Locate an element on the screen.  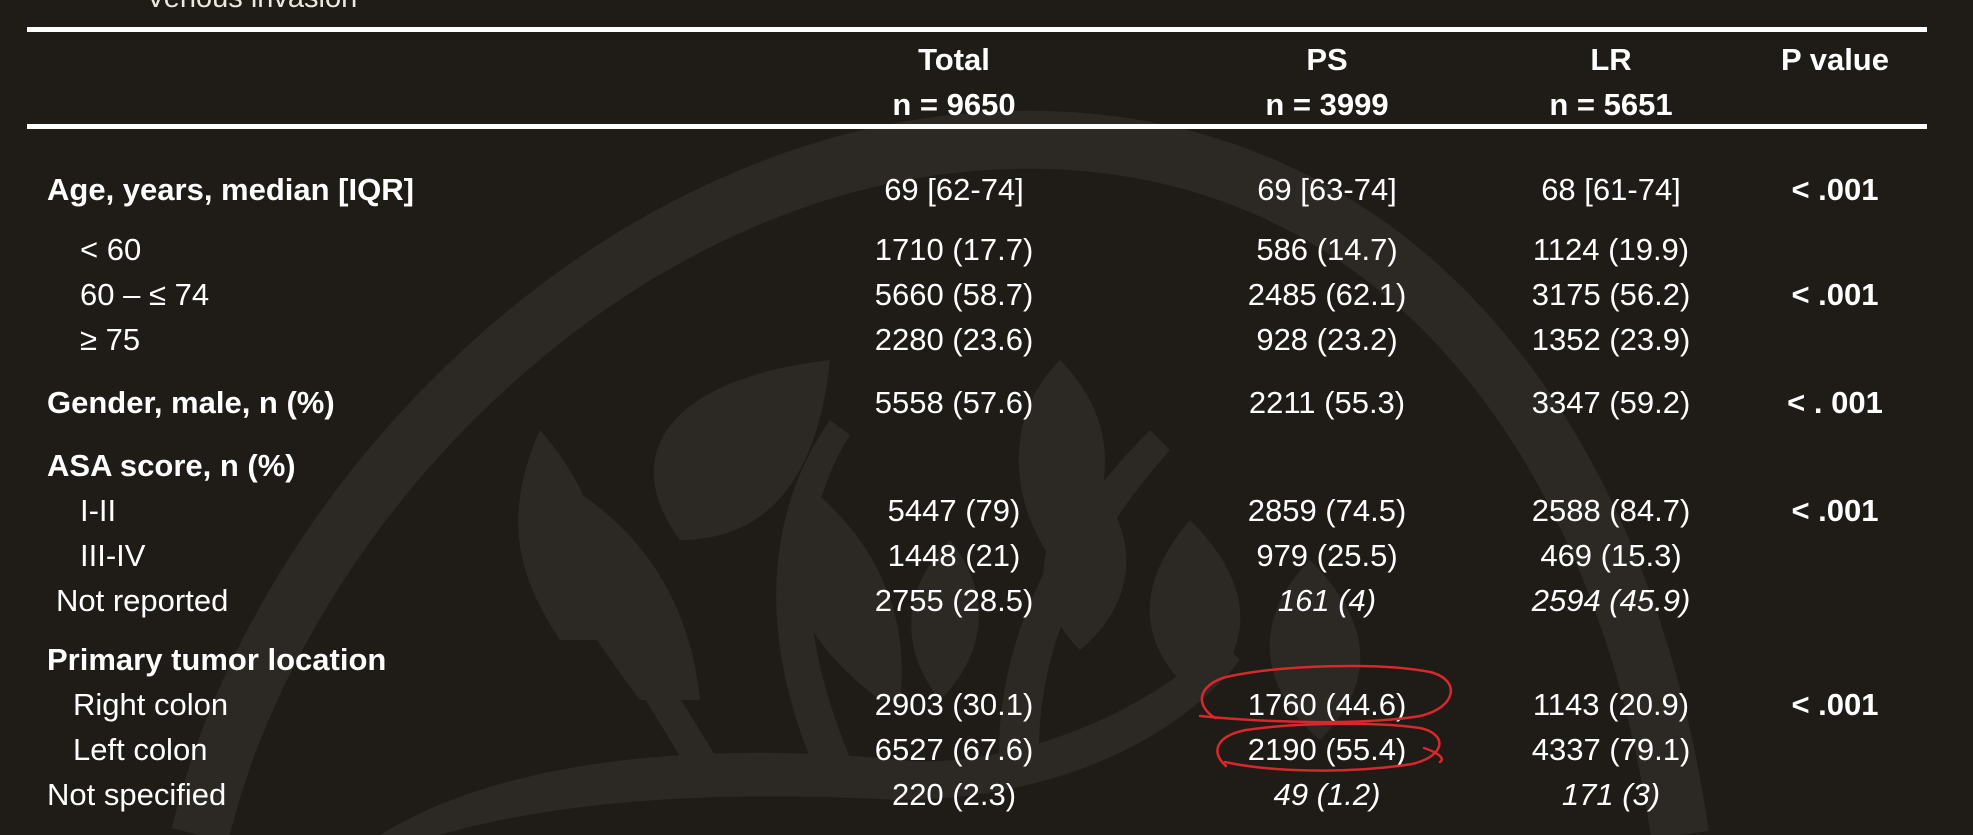
row-label-right-colon: Right colon is located at coordinates (151, 704).